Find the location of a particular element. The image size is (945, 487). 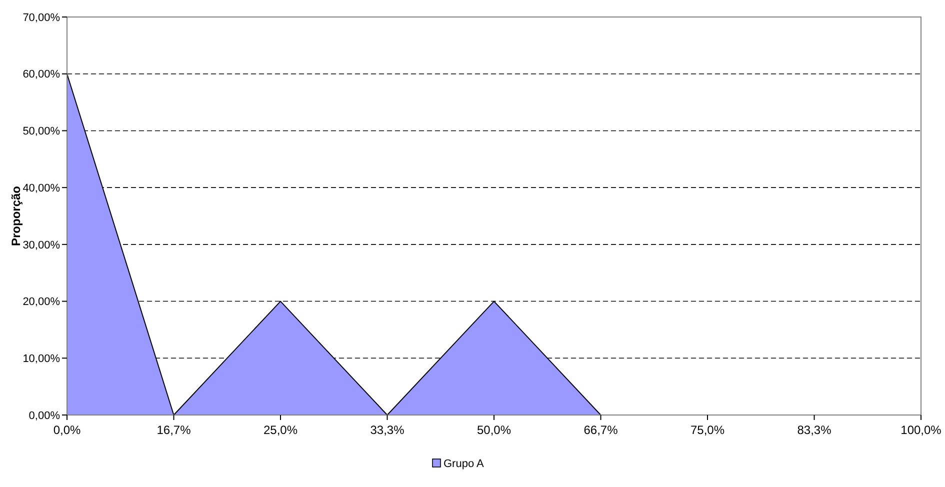

y-tick-label: 50,00% is located at coordinates (41, 132).